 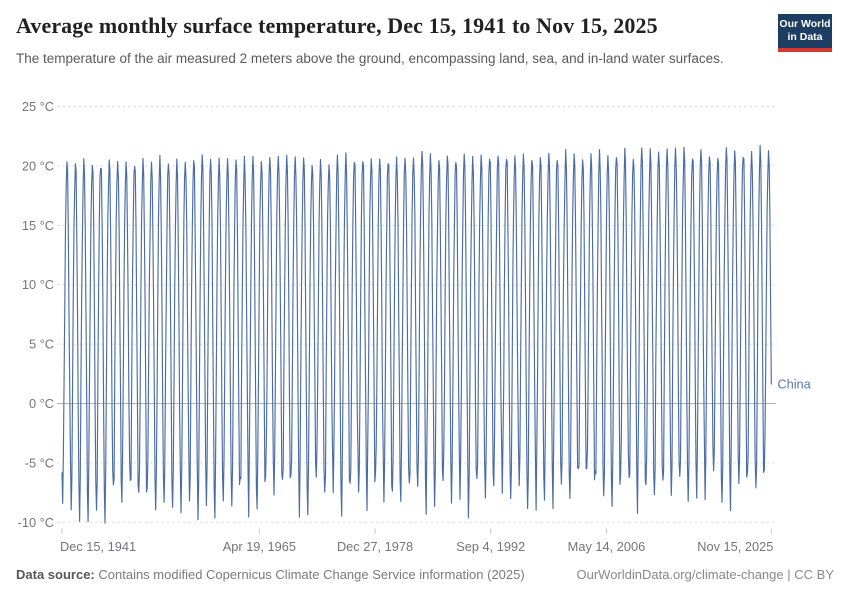 What do you see at coordinates (805, 24) in the screenshot?
I see `owid-logo-line1: Our World` at bounding box center [805, 24].